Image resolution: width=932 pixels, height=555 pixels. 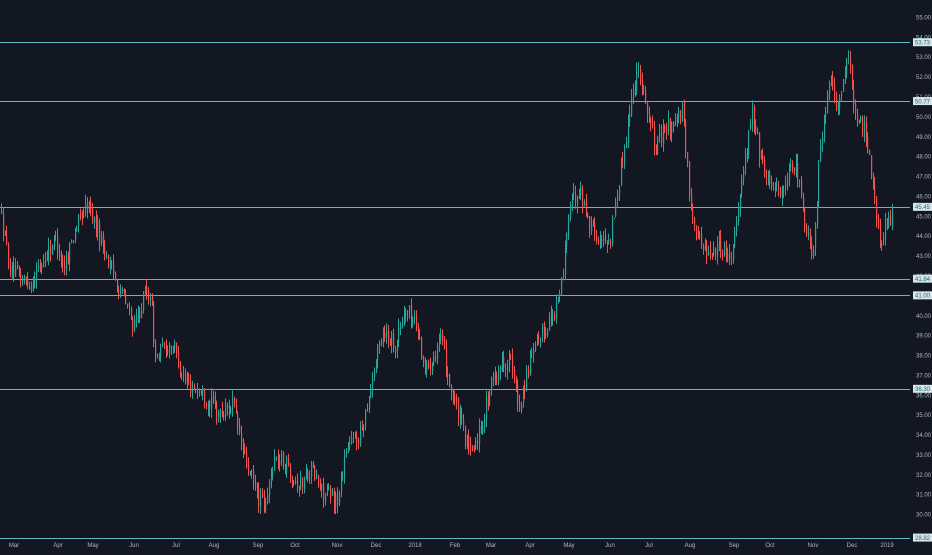 I want to click on x-tick-label-1: Apr, so click(x=57, y=546).